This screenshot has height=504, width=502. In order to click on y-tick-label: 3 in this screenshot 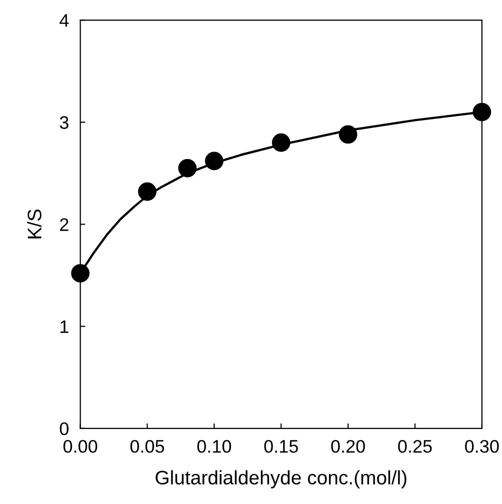, I will do `click(64, 122)`.